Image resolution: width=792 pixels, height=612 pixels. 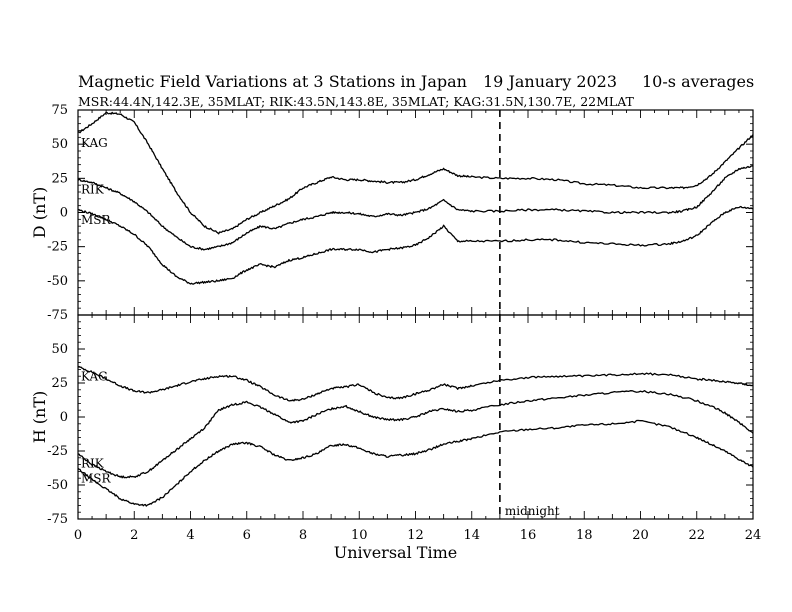 What do you see at coordinates (415, 383) in the screenshot?
I see `bottom-series-kag` at bounding box center [415, 383].